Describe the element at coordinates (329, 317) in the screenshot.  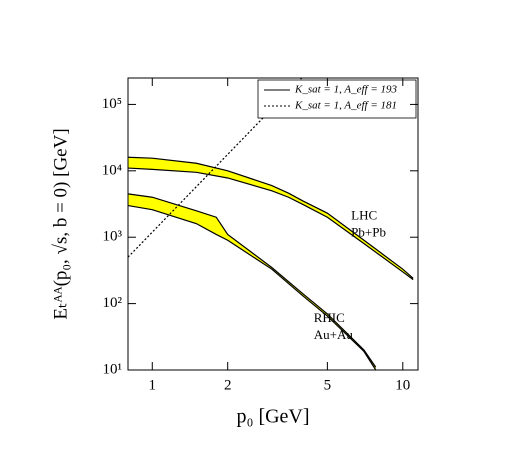
I see `band-annotation: RHIC` at that location.